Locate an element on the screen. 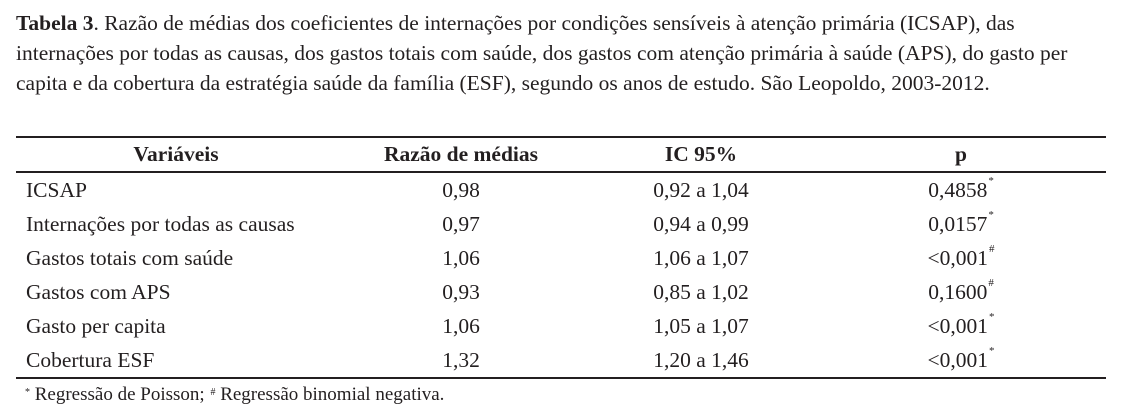 The width and height of the screenshot is (1124, 419). cell-variable: Gastos totais com saúde is located at coordinates (130, 257).